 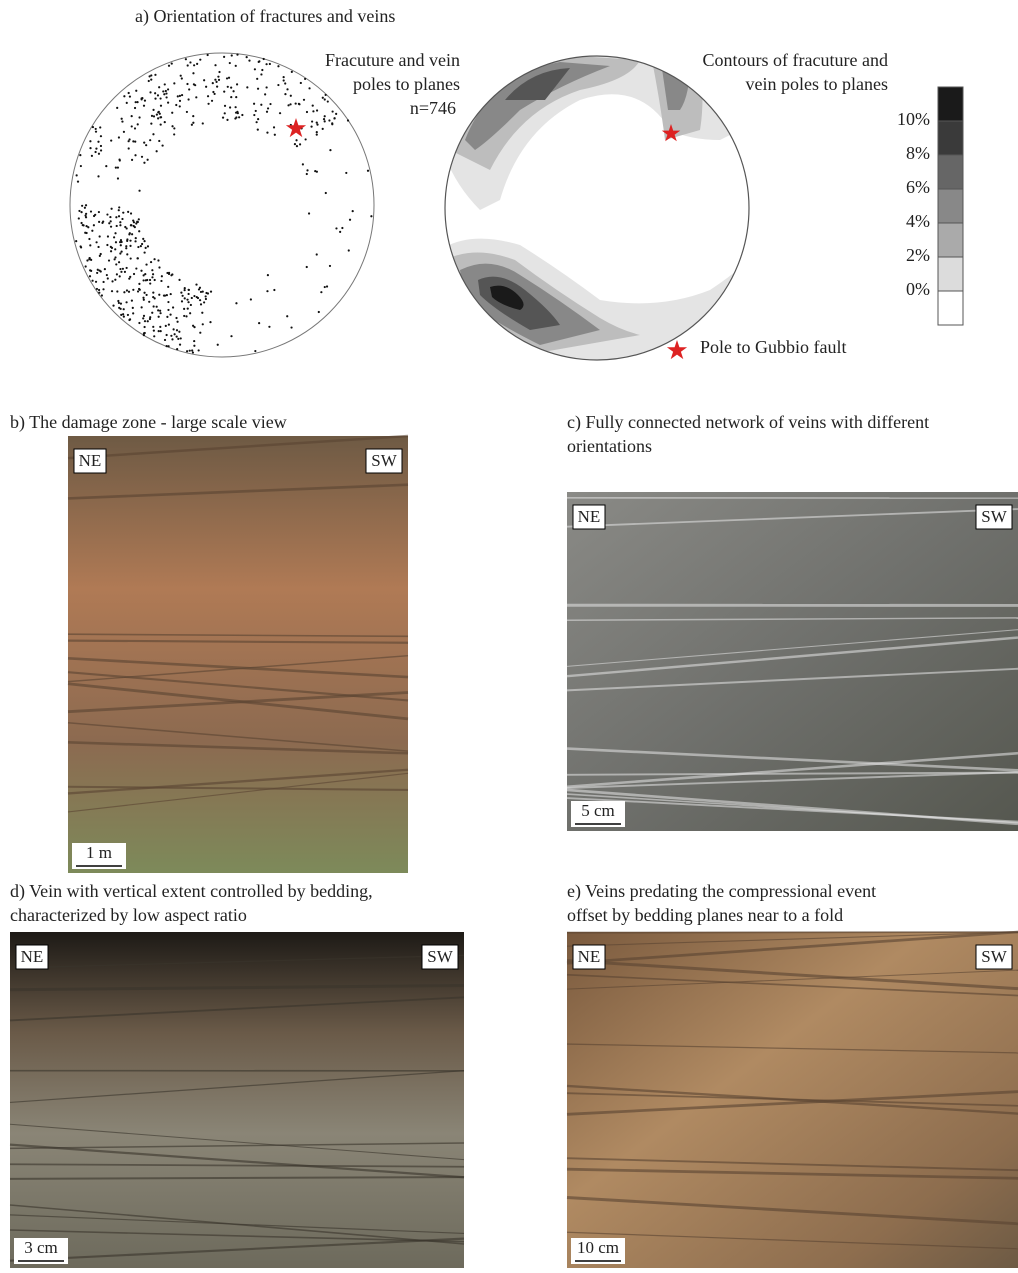 What do you see at coordinates (406, 84) in the screenshot?
I see `scatter-label: poles to planes` at bounding box center [406, 84].